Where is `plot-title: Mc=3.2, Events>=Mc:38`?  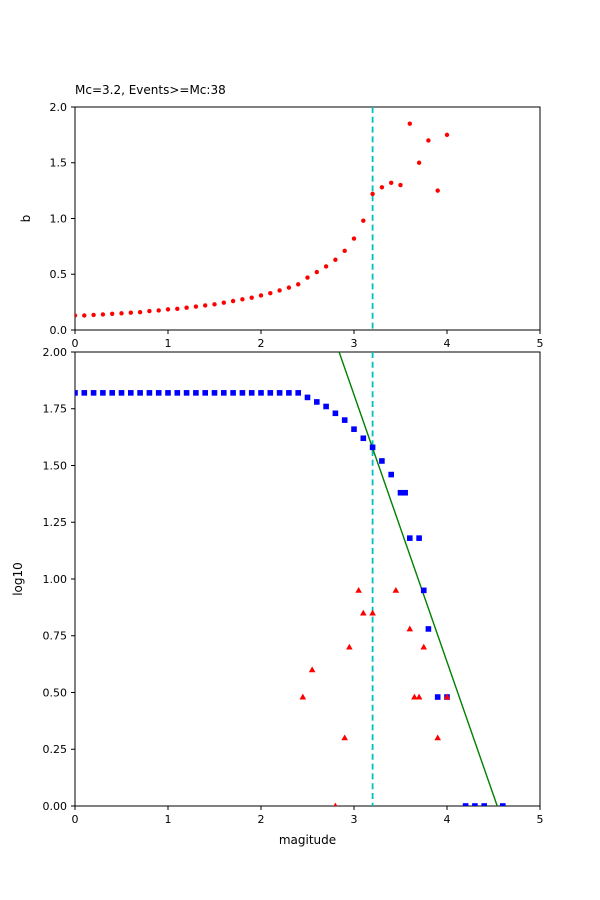
plot-title: Mc=3.2, Events>=Mc:38 is located at coordinates (150, 90).